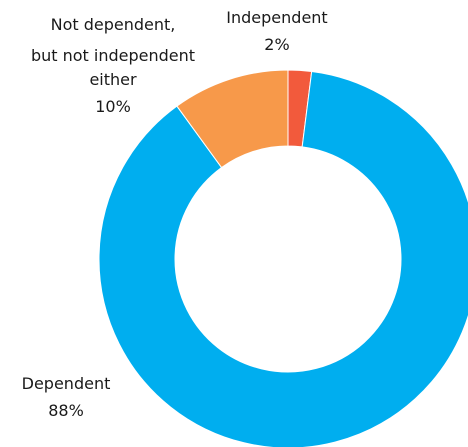 Image resolution: width=468 pixels, height=447 pixels. What do you see at coordinates (276, 44) in the screenshot?
I see `label-independent-percent: 2%` at bounding box center [276, 44].